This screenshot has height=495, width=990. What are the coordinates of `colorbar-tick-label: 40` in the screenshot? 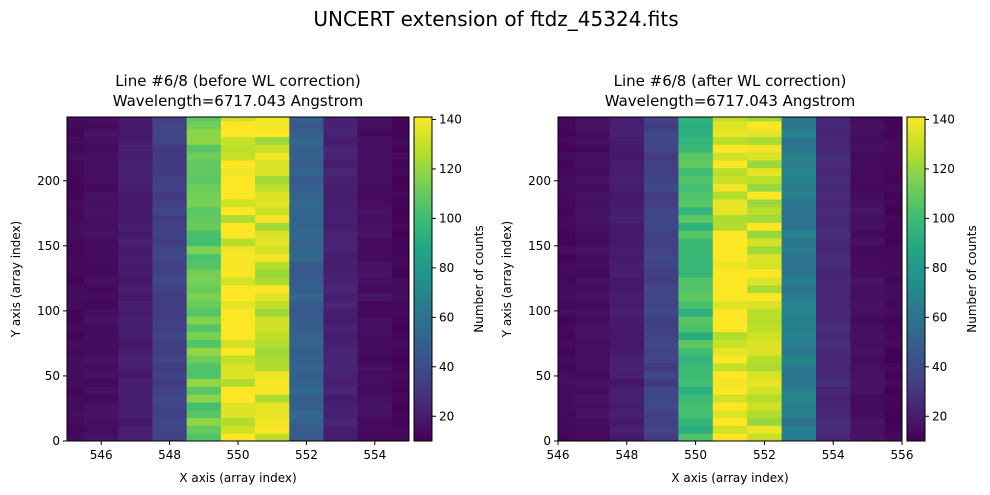 It's located at (446, 367).